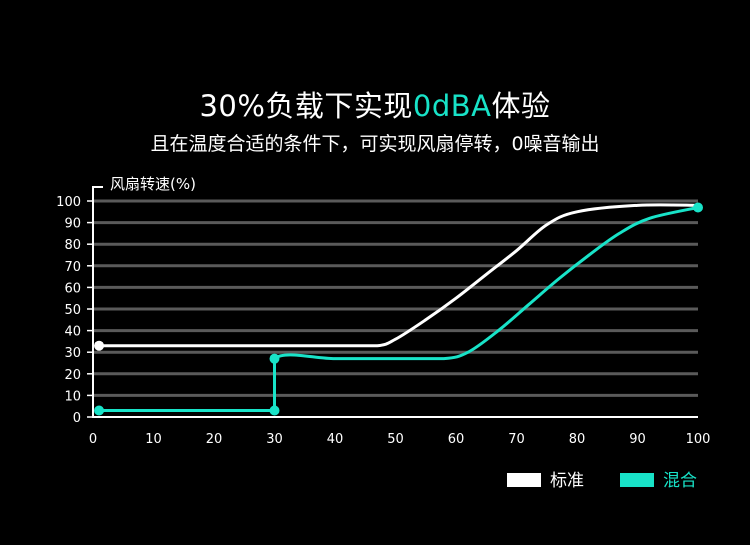  I want to click on title-prefix: 30%负载下实现, so click(306, 106).